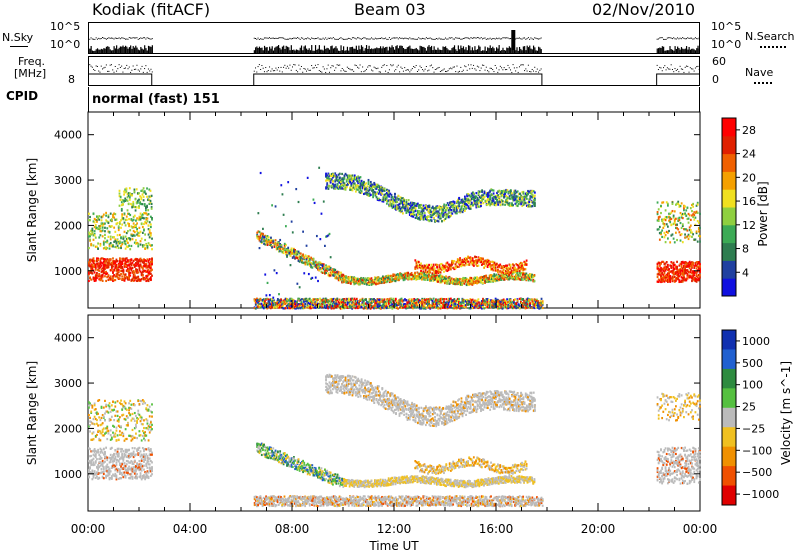 This screenshot has width=800, height=554. Describe the element at coordinates (32, 61) in the screenshot. I see `freq-label: Freq.` at that location.